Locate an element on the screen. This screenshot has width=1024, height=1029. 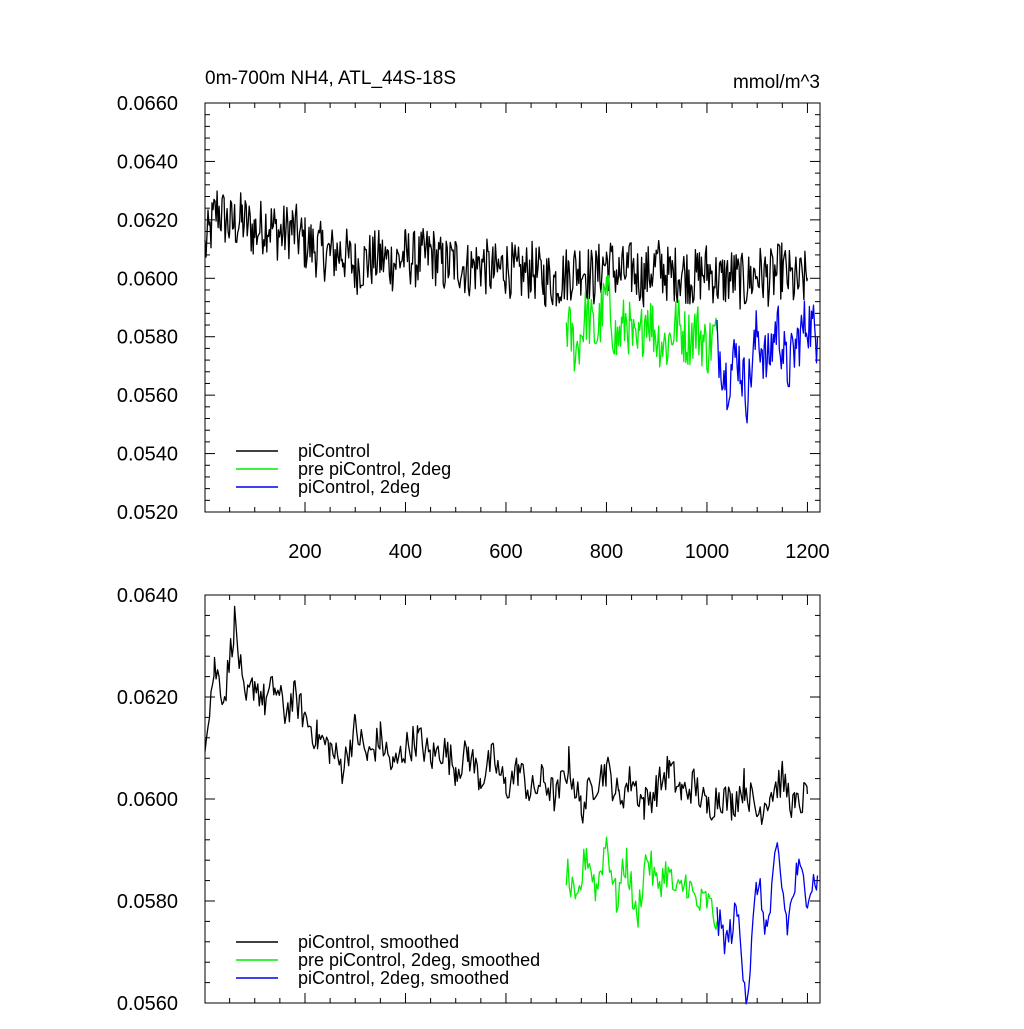
y-tick-label: 0.0540 is located at coordinates (147, 455).